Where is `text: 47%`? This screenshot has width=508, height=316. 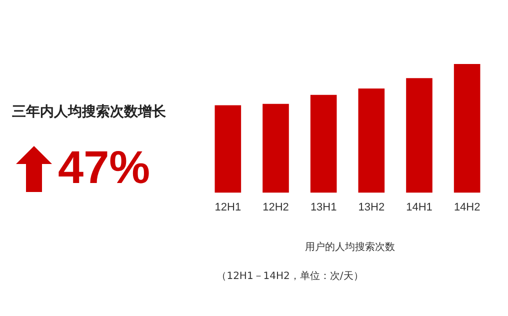 text: 47% is located at coordinates (104, 167).